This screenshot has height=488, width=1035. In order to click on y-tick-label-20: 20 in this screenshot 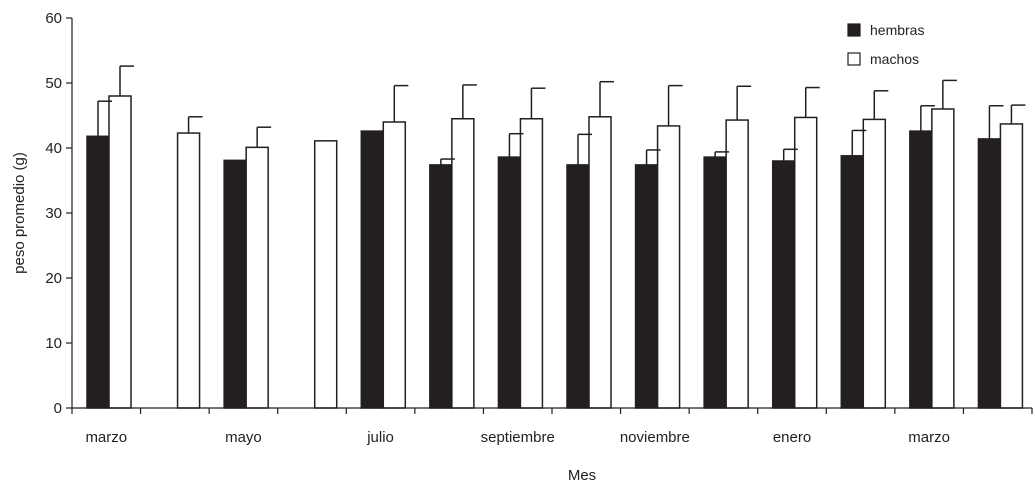, I will do `click(53, 278)`.